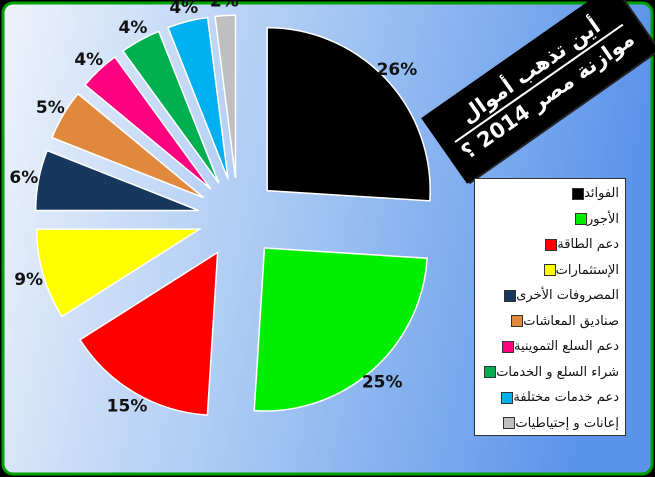 This screenshot has height=477, width=655. I want to click on pie-label-6: 5%, so click(50, 108).